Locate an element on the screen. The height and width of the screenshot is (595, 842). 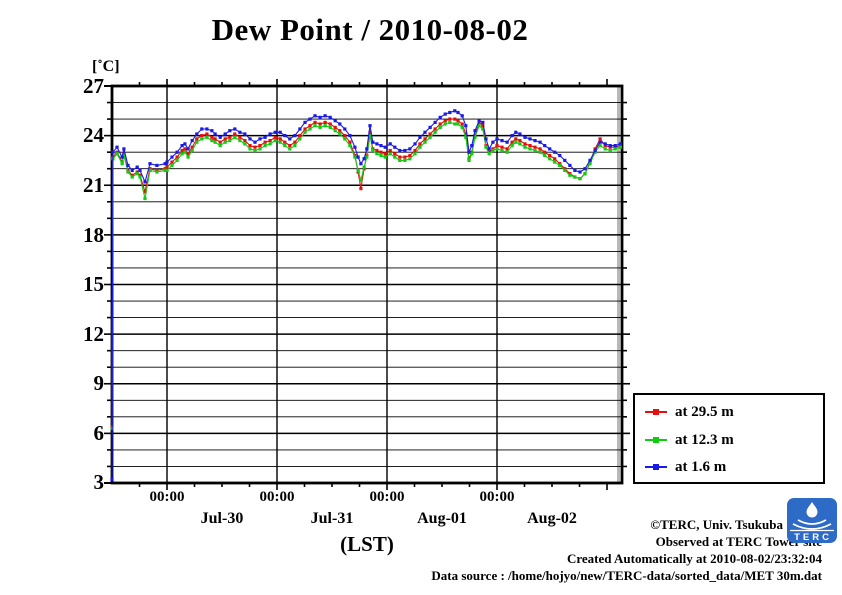
y-tick-label: 3 is located at coordinates (99, 482).